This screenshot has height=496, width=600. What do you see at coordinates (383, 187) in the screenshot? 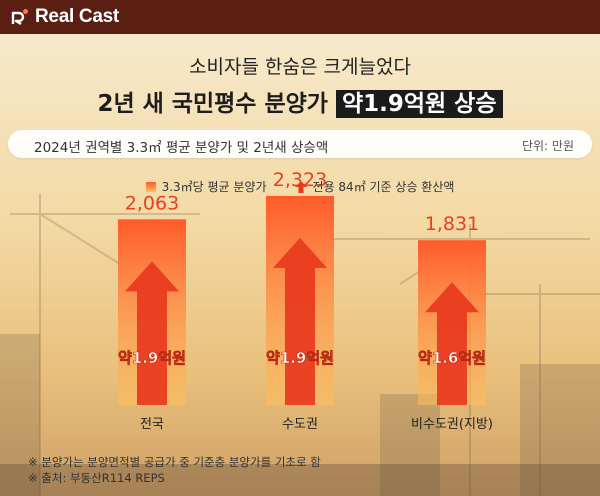
I see `legend-label-increase: 전용 84㎡ 기준 상승 환산액` at bounding box center [383, 187].